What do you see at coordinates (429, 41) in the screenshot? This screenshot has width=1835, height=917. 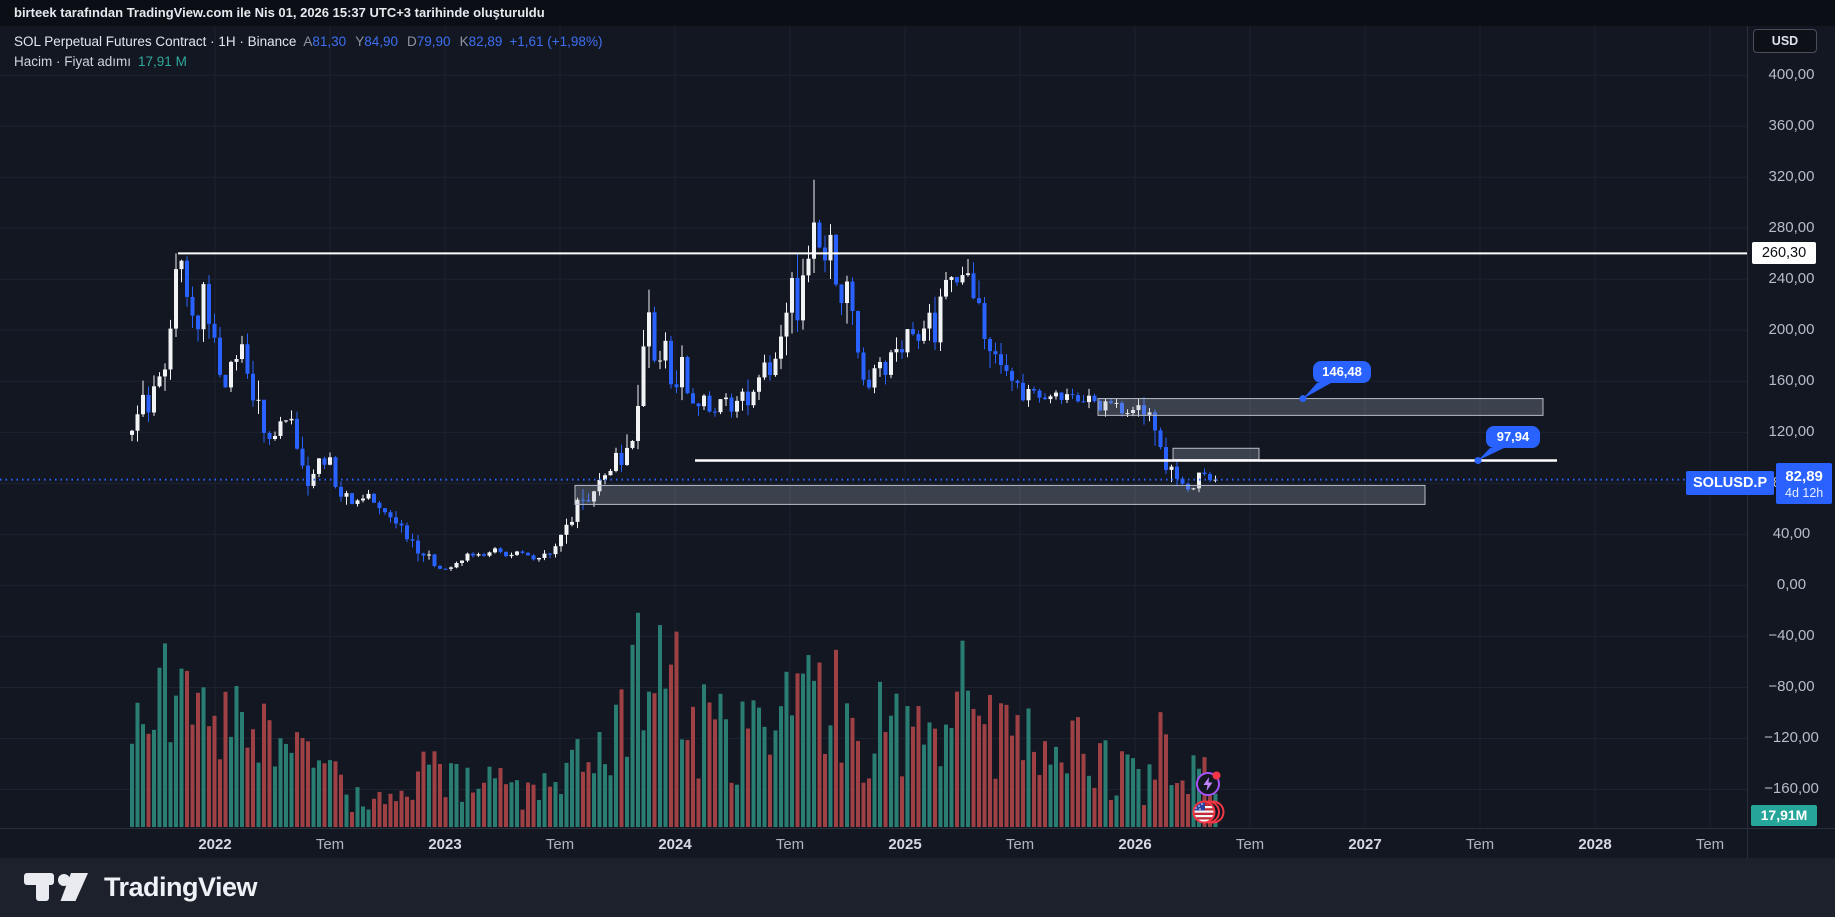 I see `ohlc-low: D79,90` at bounding box center [429, 41].